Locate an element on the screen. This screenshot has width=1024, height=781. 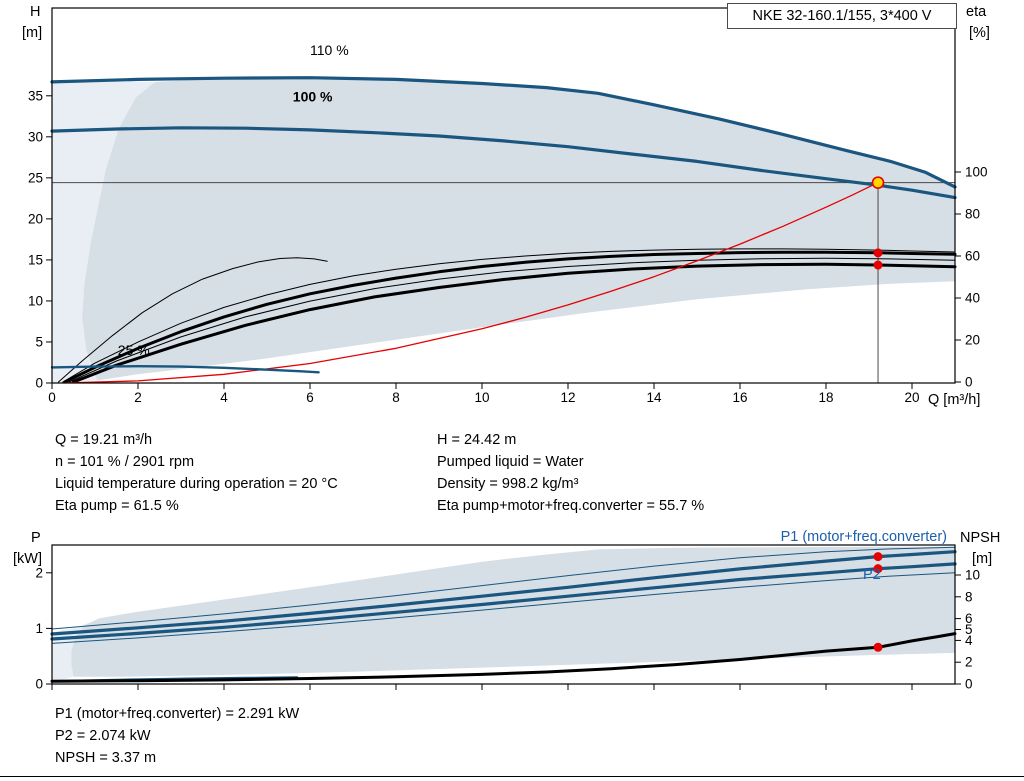
info-line-p1: P1 (motor+freq.converter) = 2.291 kW is located at coordinates (177, 714).